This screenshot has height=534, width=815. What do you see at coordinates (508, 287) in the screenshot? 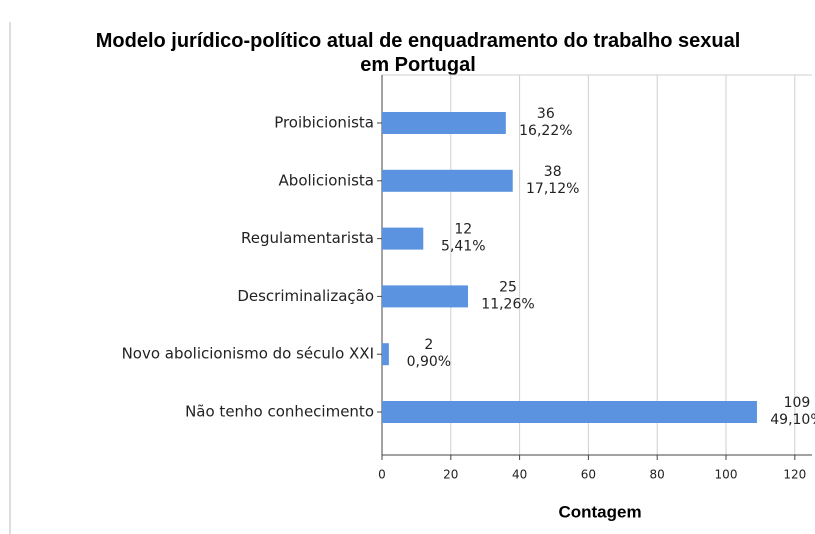
I see `value-label: 25` at bounding box center [508, 287].